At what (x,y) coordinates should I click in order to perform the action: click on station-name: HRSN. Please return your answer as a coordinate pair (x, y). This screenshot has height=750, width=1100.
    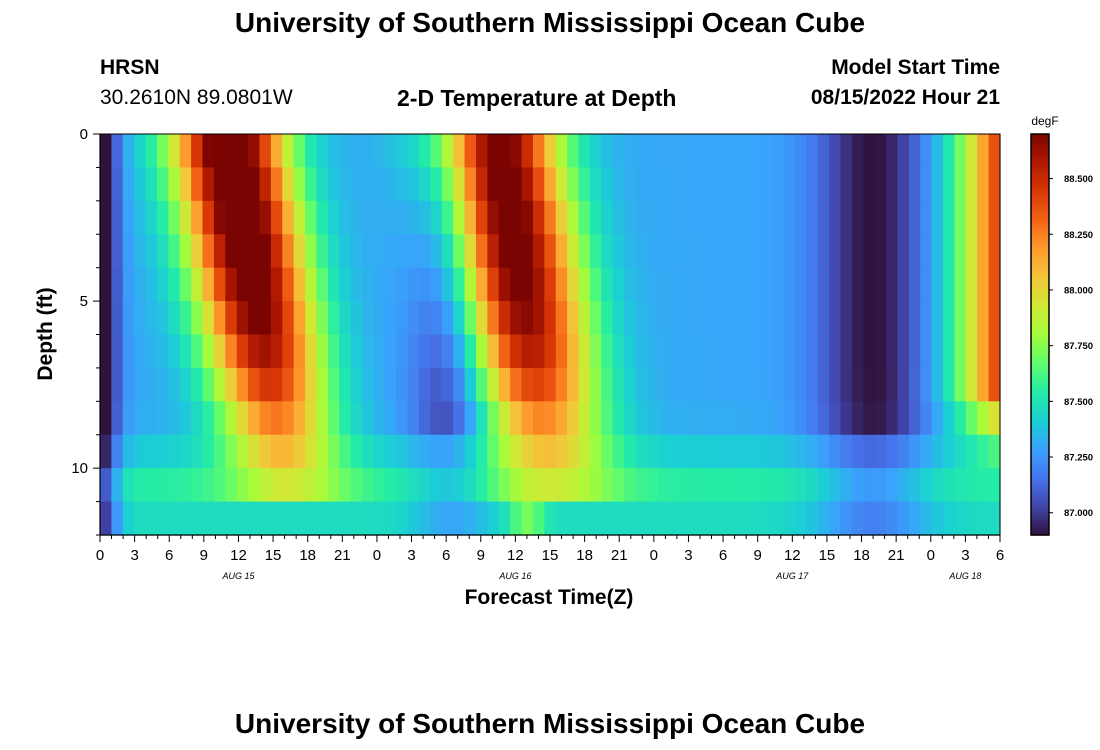
    Looking at the image, I should click on (130, 67).